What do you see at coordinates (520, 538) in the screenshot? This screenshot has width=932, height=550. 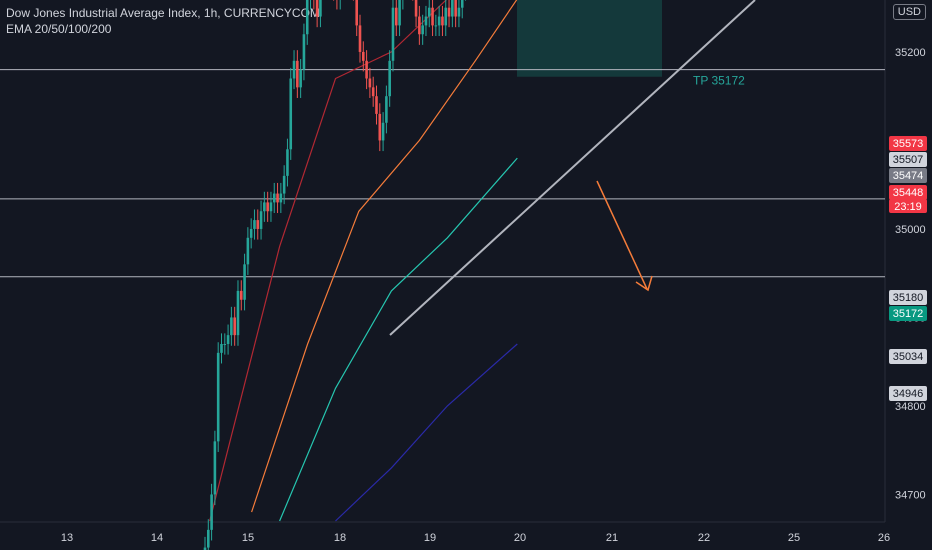 I see `x-tick-label: 20` at bounding box center [520, 538].